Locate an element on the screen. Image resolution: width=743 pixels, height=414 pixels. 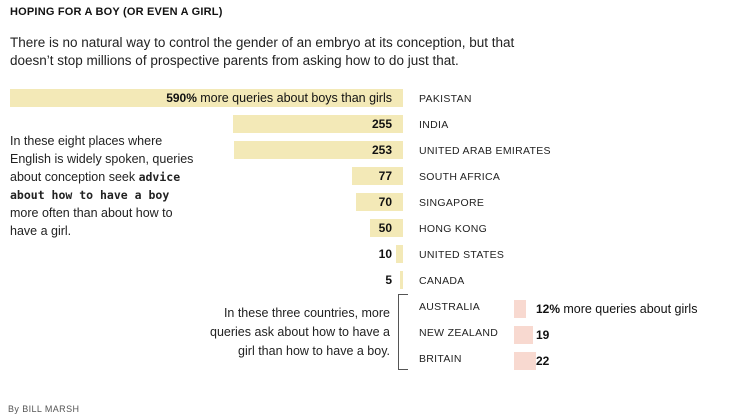
girls-bracket is located at coordinates (403, 332).